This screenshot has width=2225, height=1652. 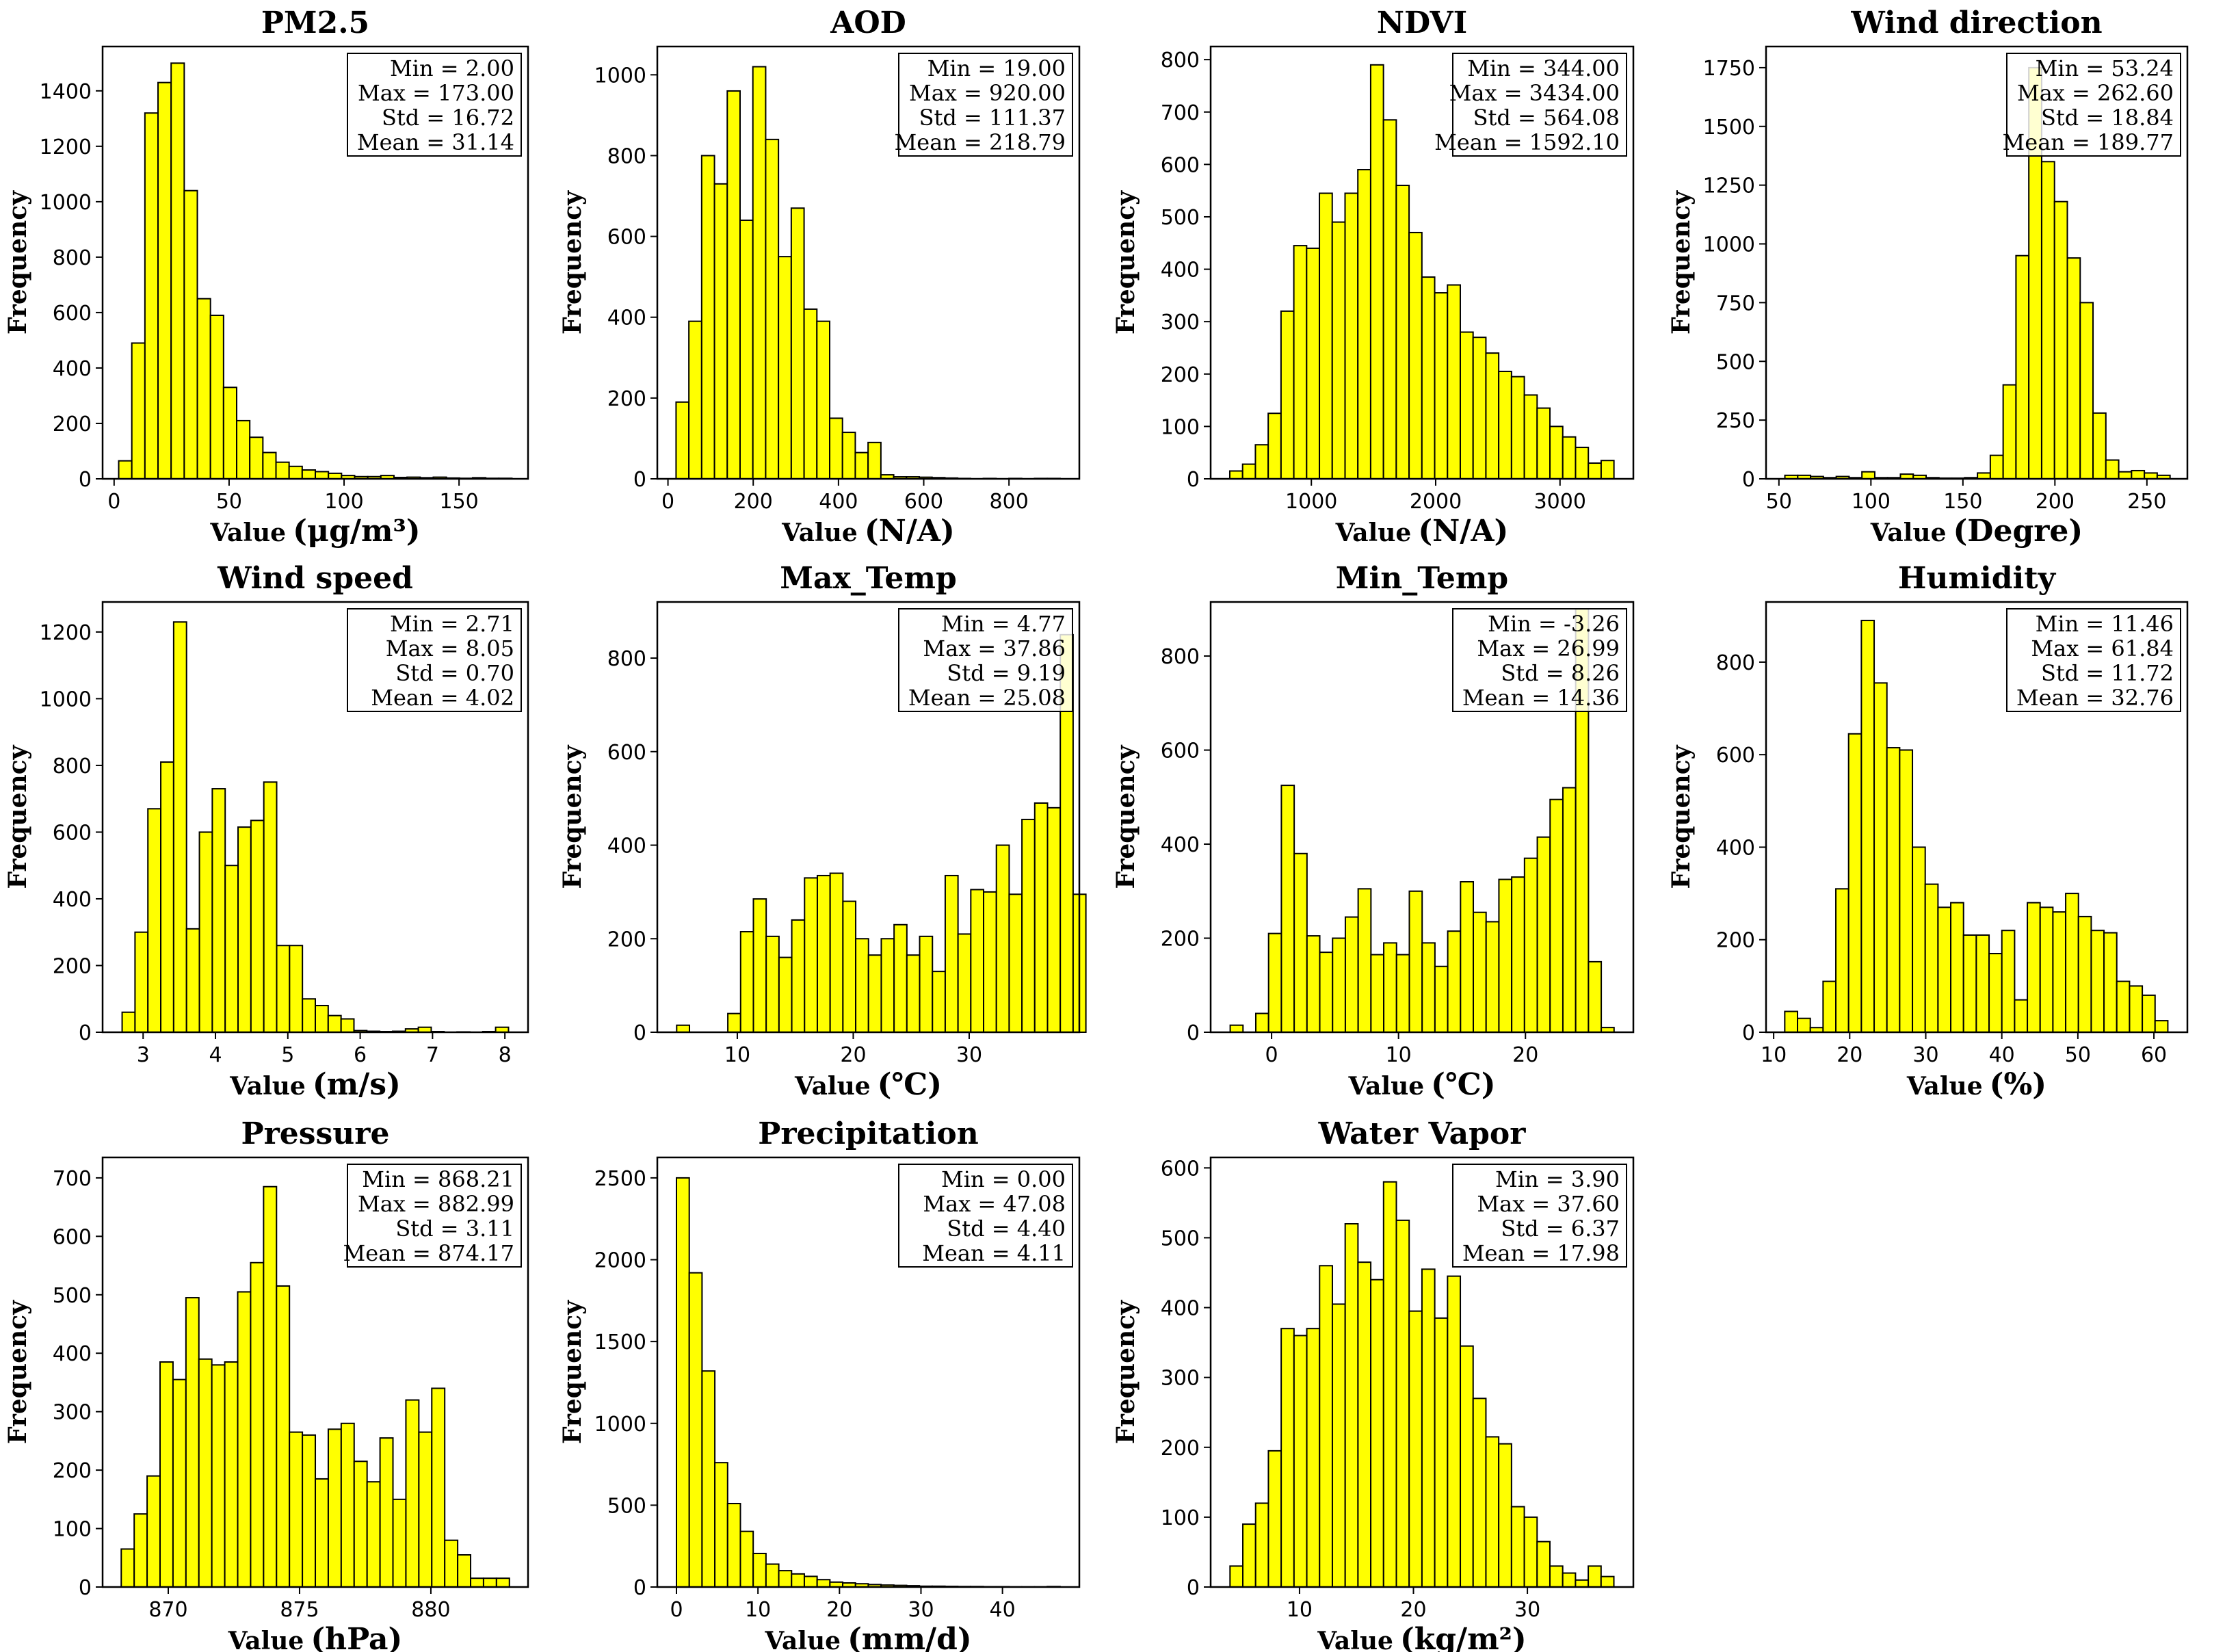 What do you see at coordinates (1729, 186) in the screenshot?
I see `y-tick-label: 1250` at bounding box center [1729, 186].